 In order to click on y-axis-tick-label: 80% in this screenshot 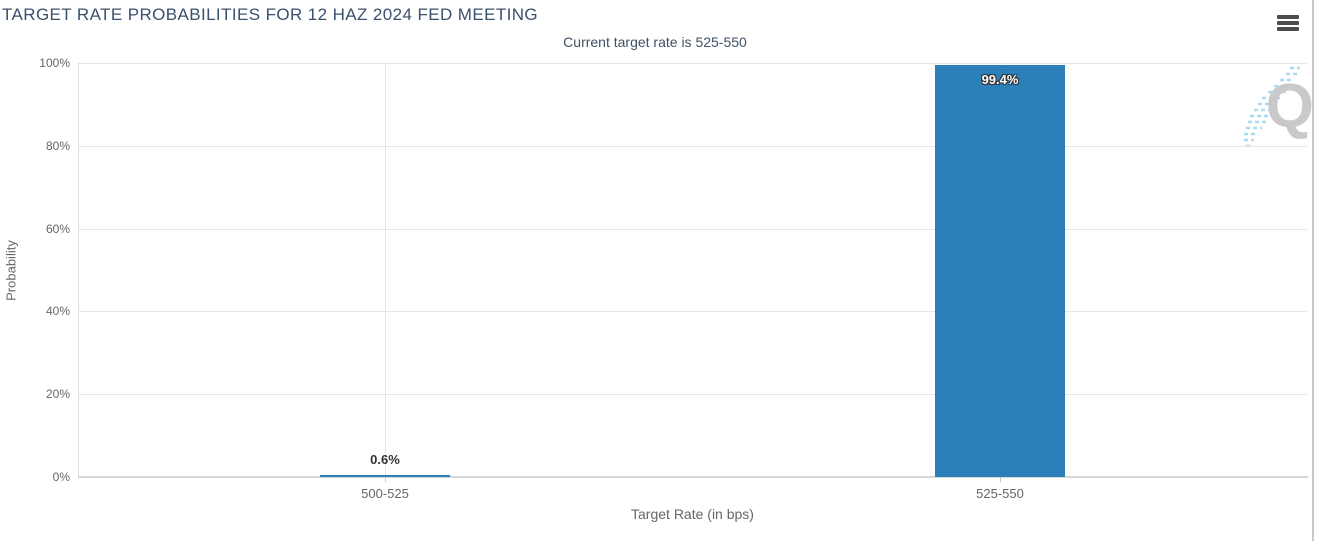, I will do `click(57, 146)`.